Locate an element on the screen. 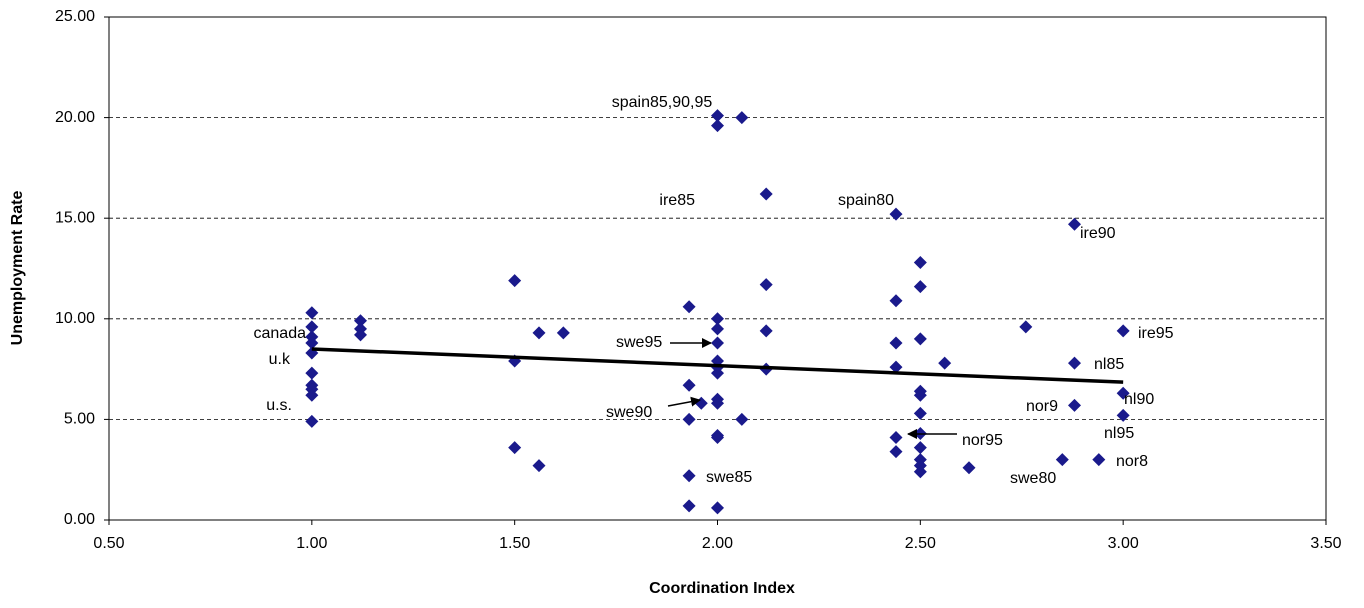 The height and width of the screenshot is (608, 1364). x-tick-label: 2.50 is located at coordinates (920, 543).